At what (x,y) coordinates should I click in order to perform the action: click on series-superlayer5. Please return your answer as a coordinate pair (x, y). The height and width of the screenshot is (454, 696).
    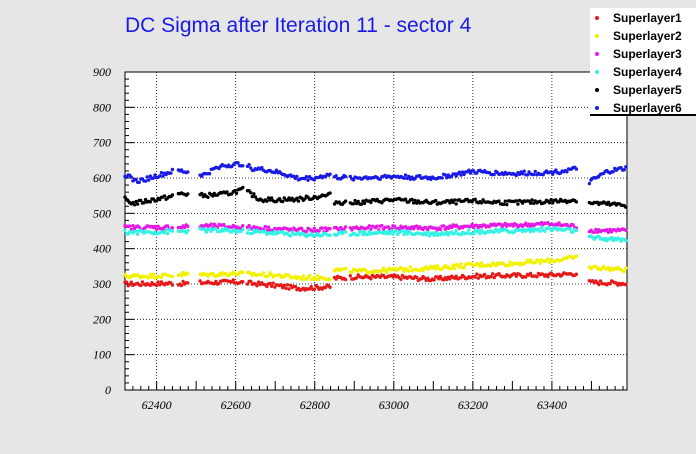
    Looking at the image, I should click on (375, 197).